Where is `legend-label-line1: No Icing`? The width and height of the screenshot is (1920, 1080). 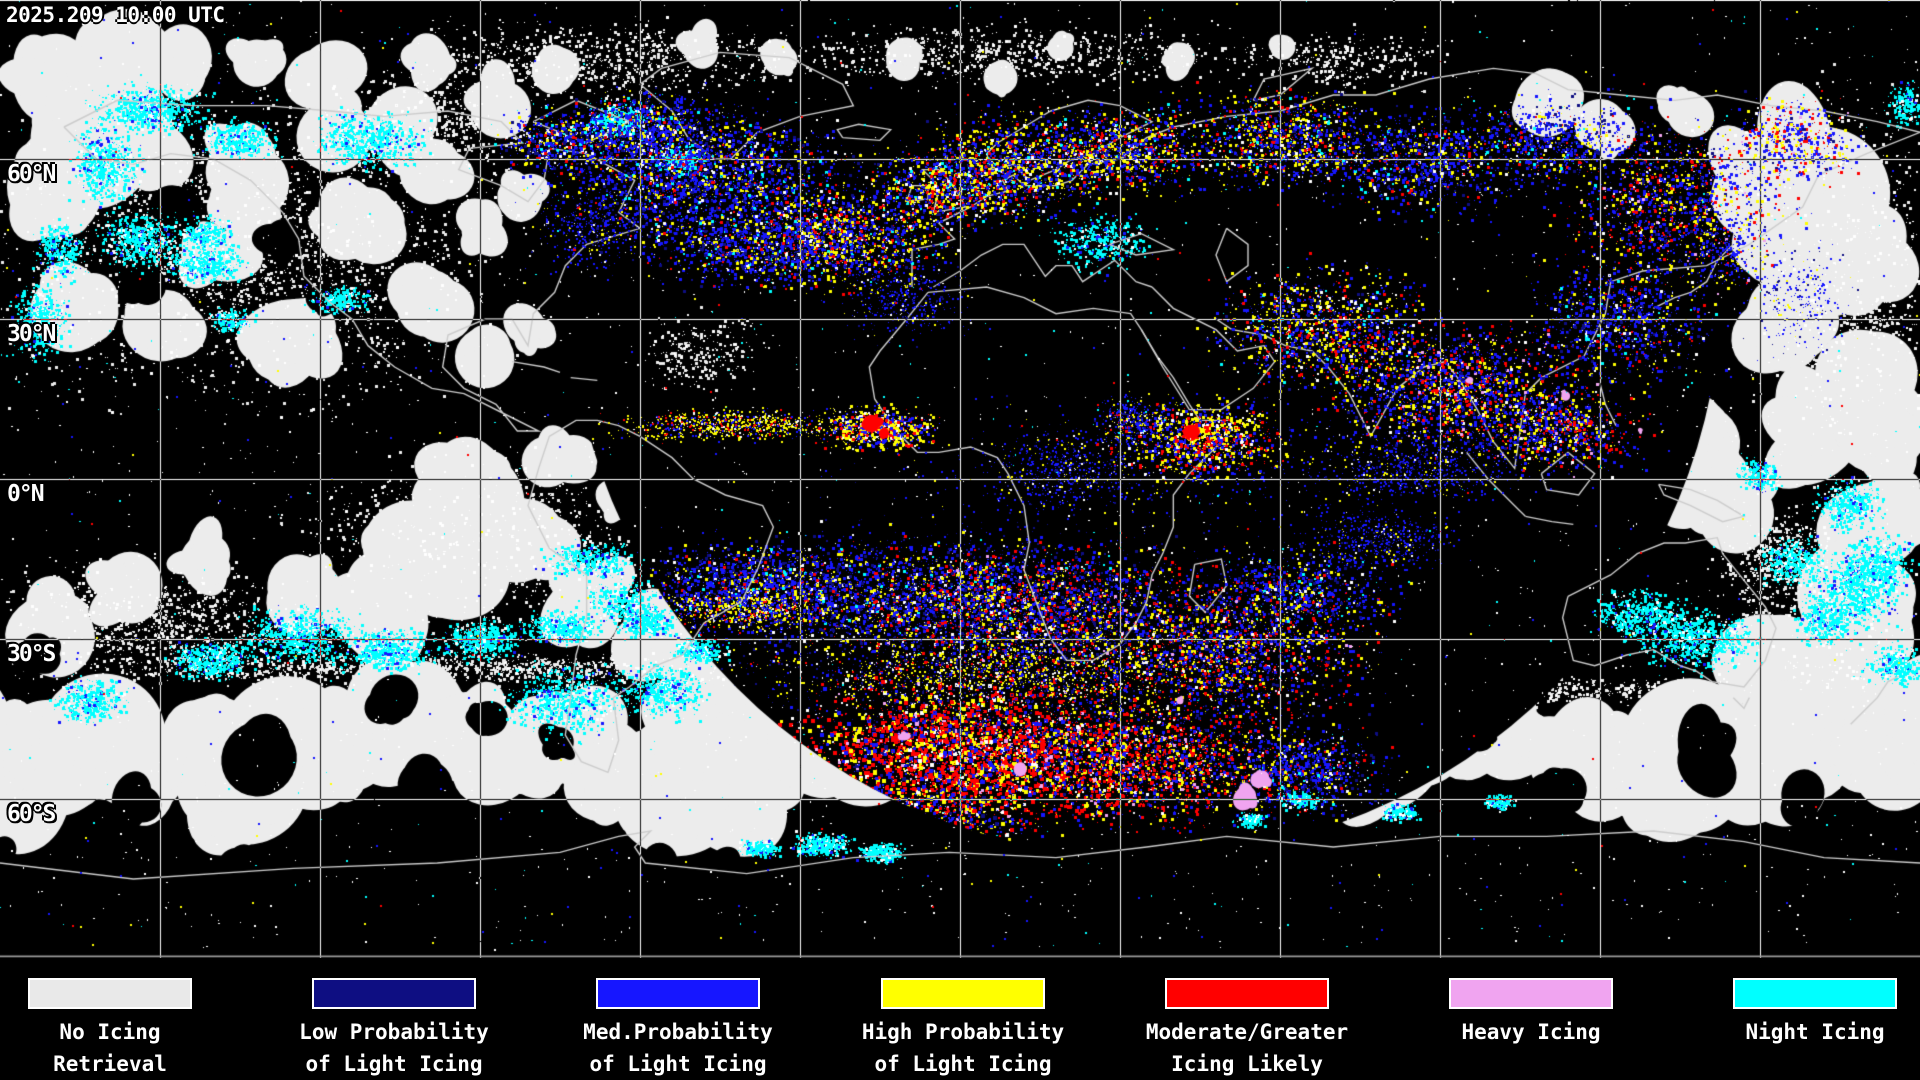 legend-label-line1: No Icing is located at coordinates (110, 1032).